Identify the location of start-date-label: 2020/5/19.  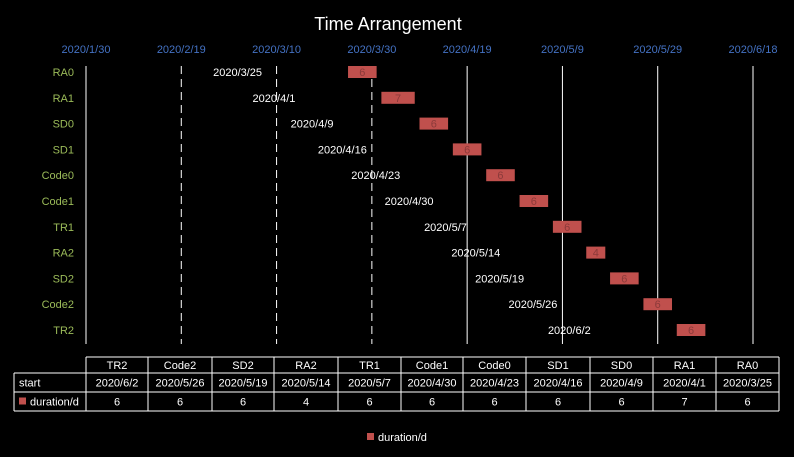
(499, 279).